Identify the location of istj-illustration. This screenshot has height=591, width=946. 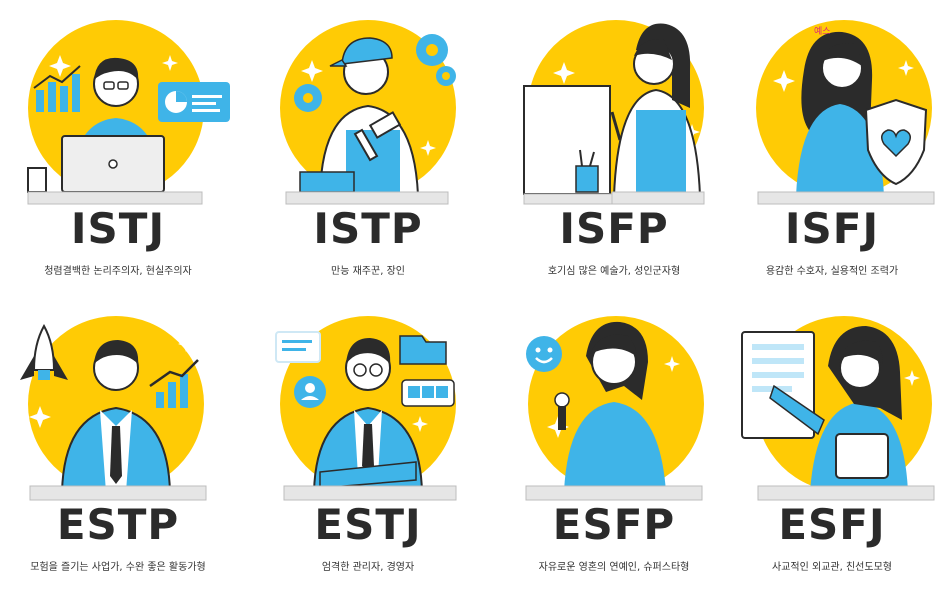
(128, 112).